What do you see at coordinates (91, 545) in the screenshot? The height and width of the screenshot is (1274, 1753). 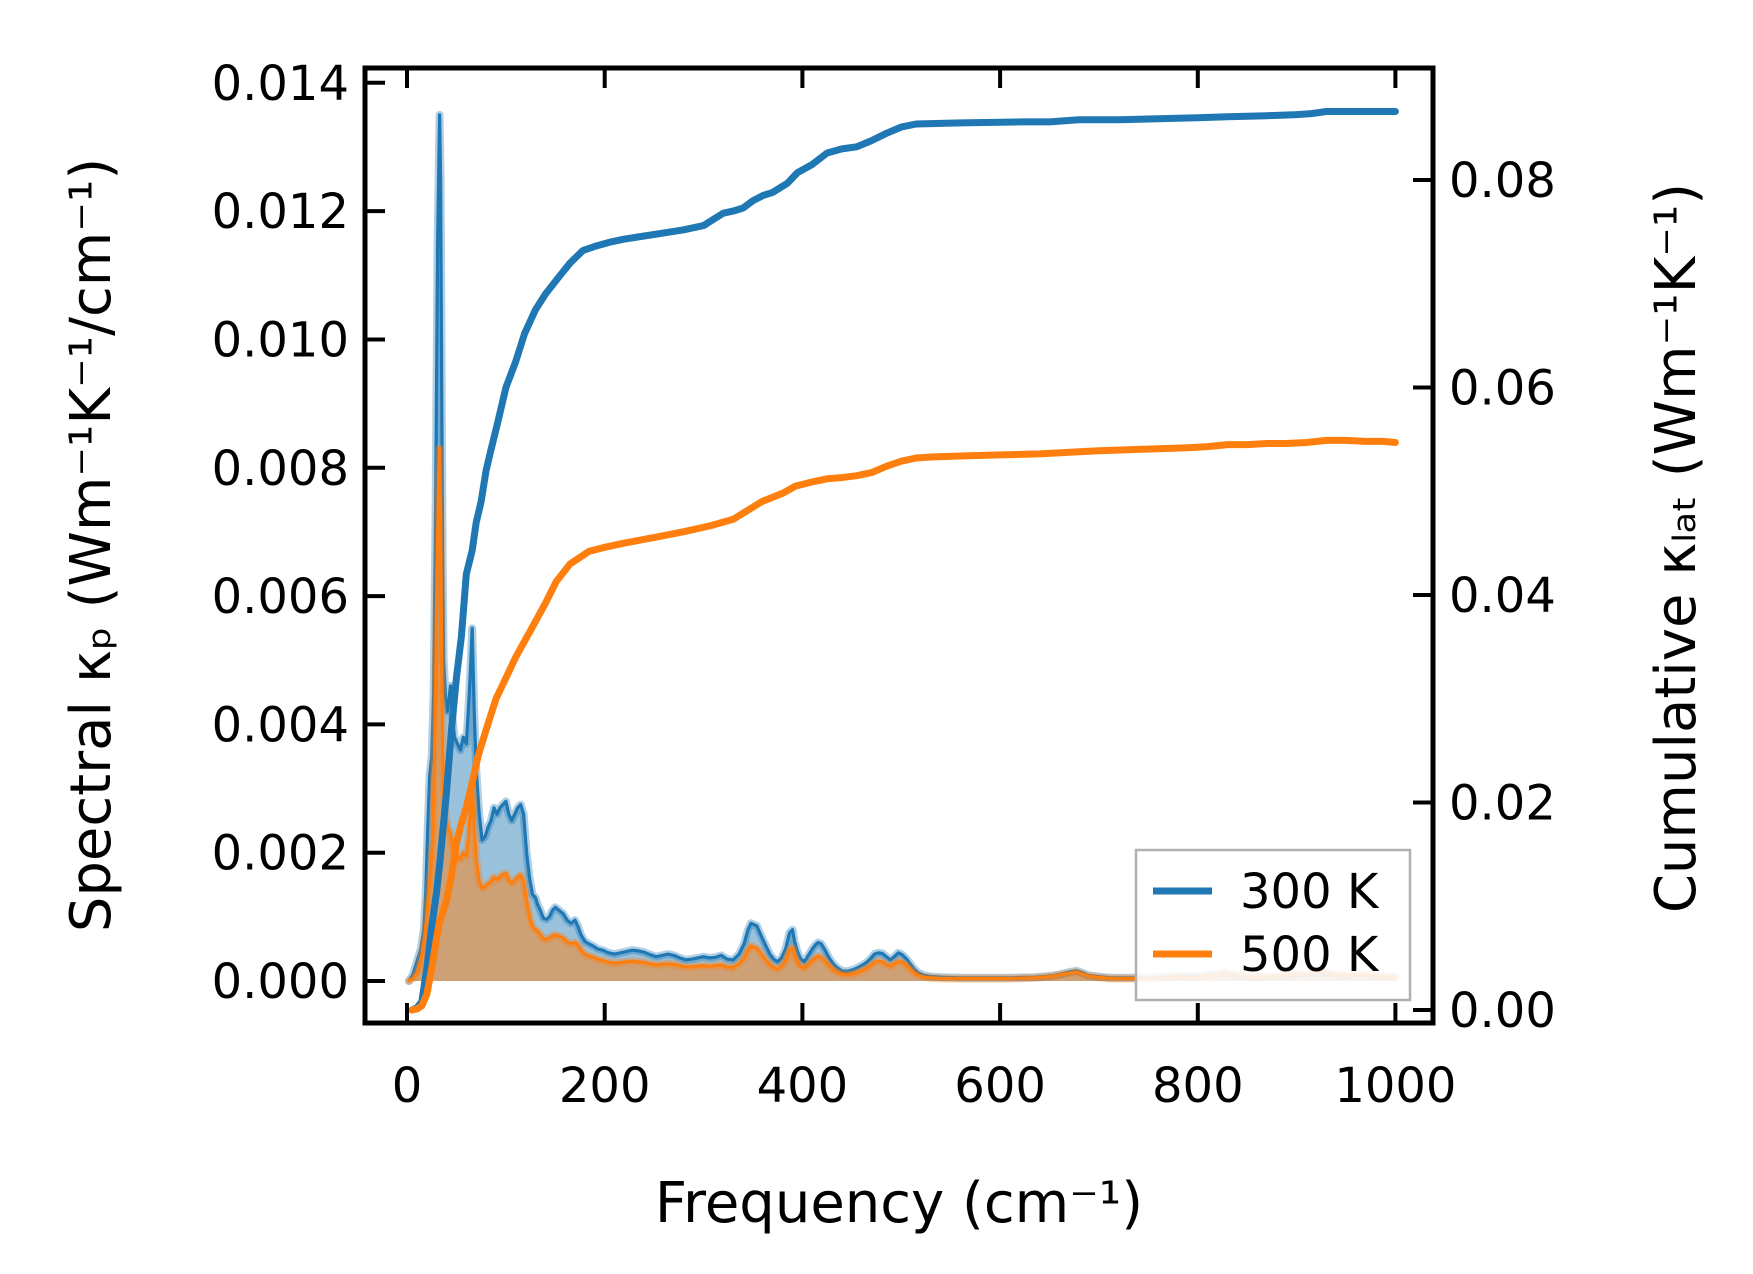 I see `y-left-axis-label: Spectral κₚ (Wm⁻¹K⁻¹/cm⁻¹)` at bounding box center [91, 545].